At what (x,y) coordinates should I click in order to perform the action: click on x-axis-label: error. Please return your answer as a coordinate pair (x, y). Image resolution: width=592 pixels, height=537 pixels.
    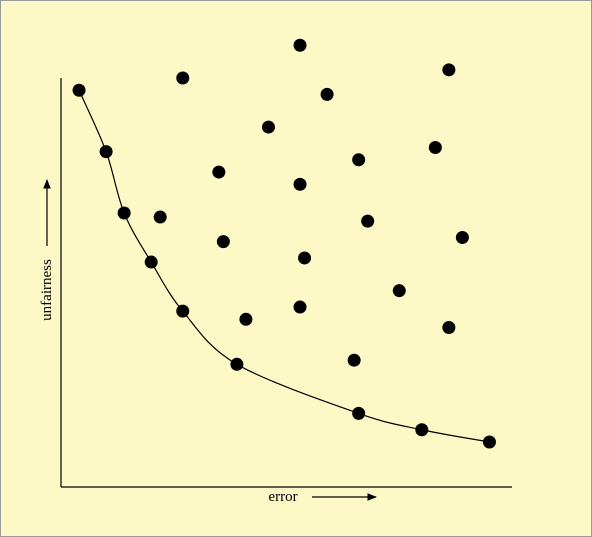
    Looking at the image, I should click on (282, 497).